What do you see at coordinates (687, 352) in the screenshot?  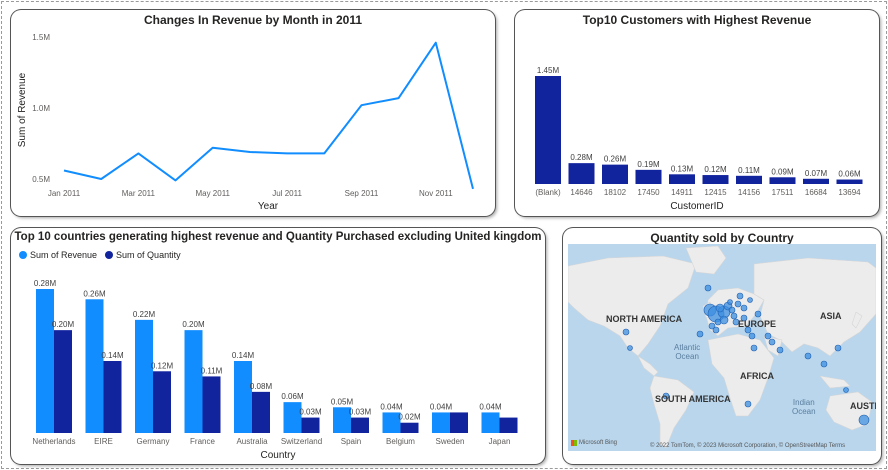 I see `map-label-atlantic-ocean: Atlantic Ocean` at bounding box center [687, 352].